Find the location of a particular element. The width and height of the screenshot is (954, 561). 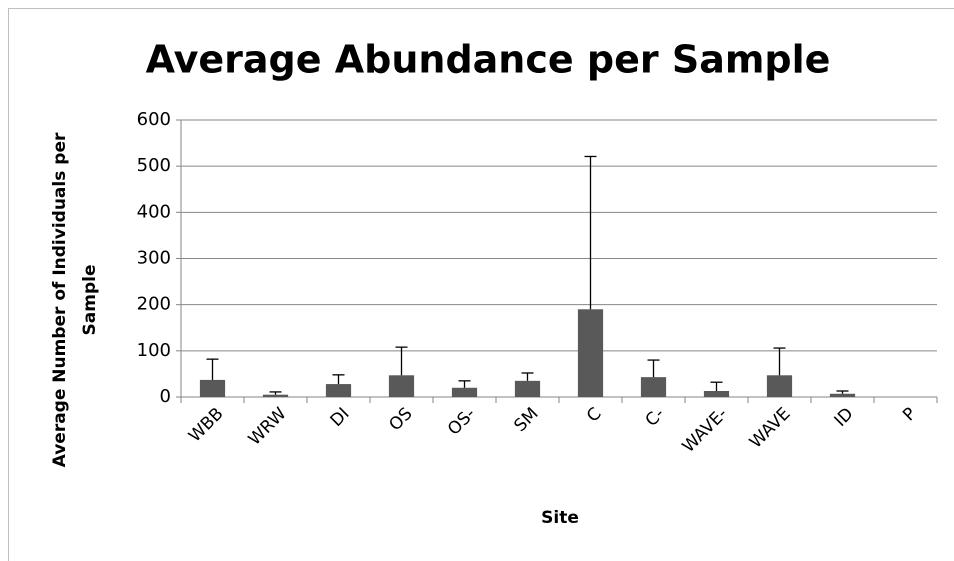

y-axis-title-line: Average Number of Individuals per is located at coordinates (60, 299).